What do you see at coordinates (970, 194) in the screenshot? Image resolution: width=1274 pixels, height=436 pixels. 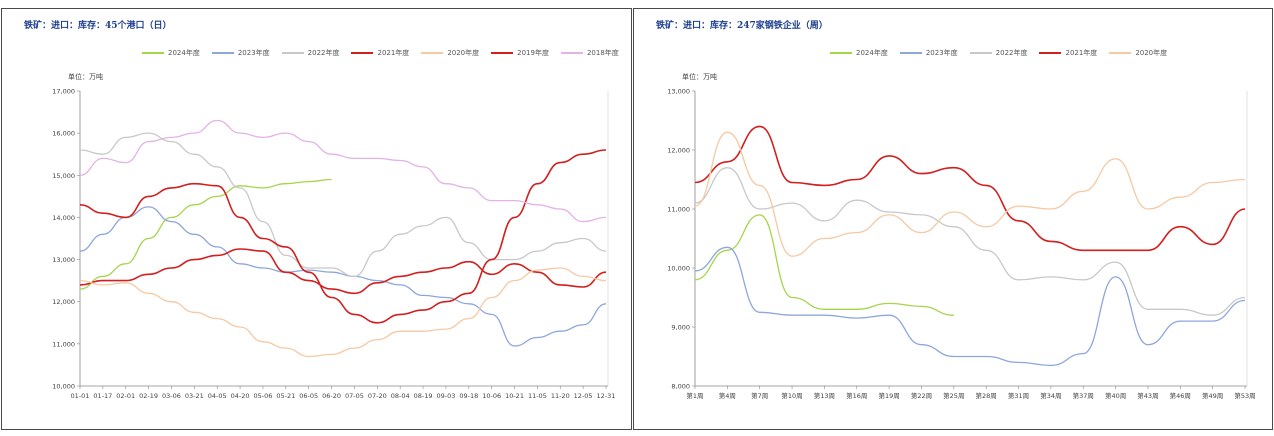 I see `series-line-2020年度` at bounding box center [970, 194].